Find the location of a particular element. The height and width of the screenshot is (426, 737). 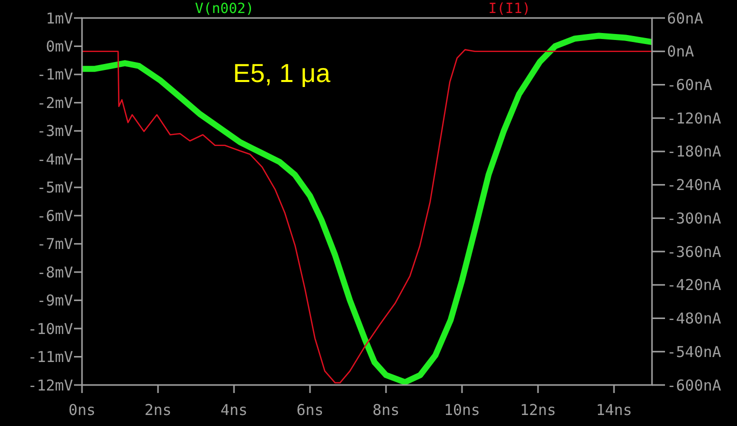

x-tick-label: 12ns is located at coordinates (538, 410).